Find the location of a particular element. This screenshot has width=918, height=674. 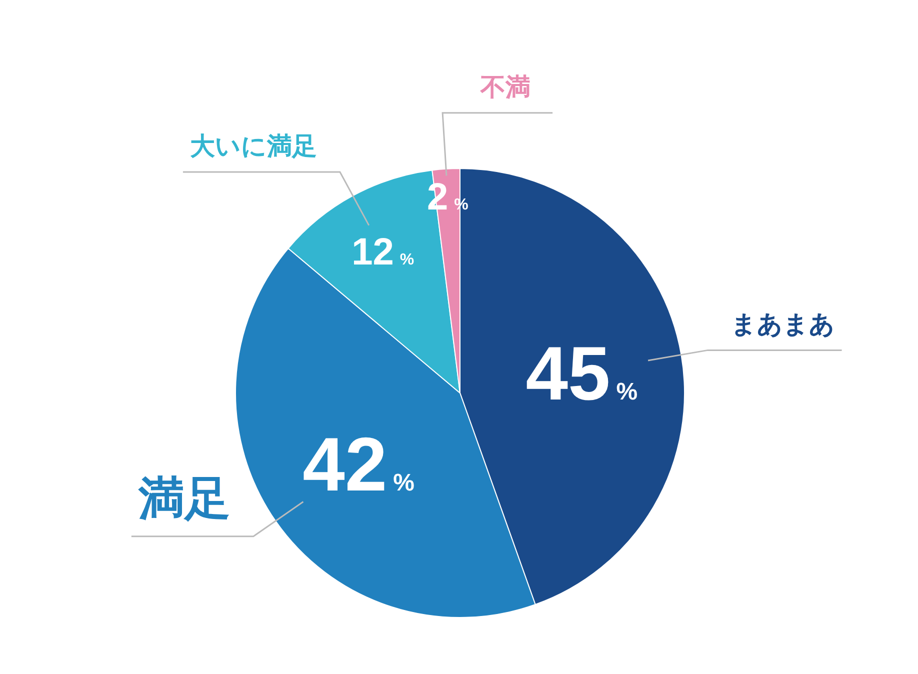

slice-label: 満足 is located at coordinates (183, 498).